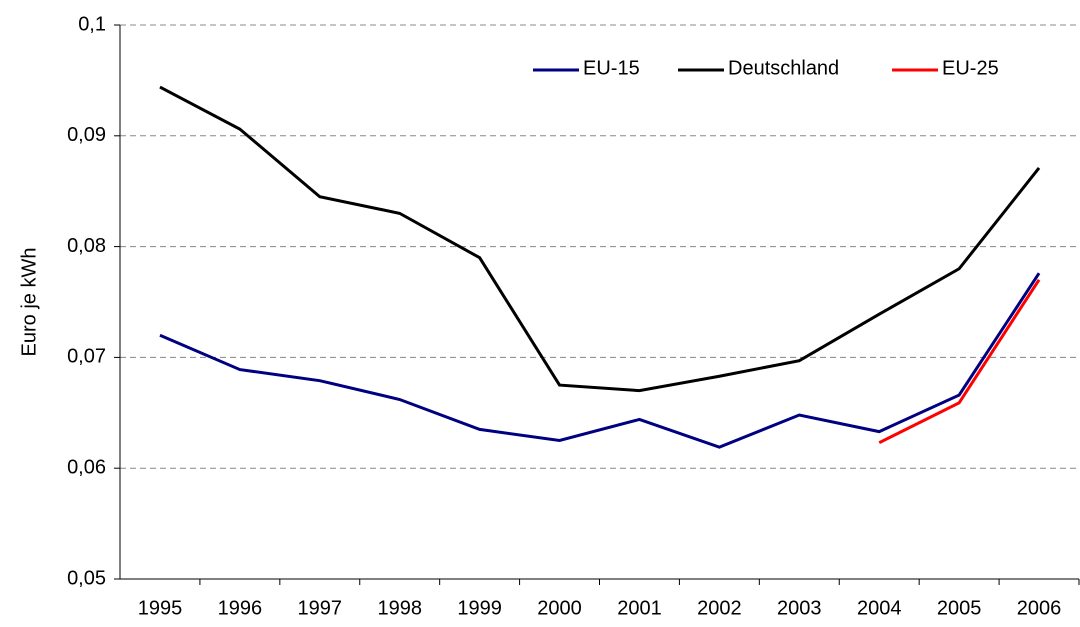 This screenshot has width=1080, height=627. What do you see at coordinates (719, 608) in the screenshot?
I see `x-tick-label: 2002` at bounding box center [719, 608].